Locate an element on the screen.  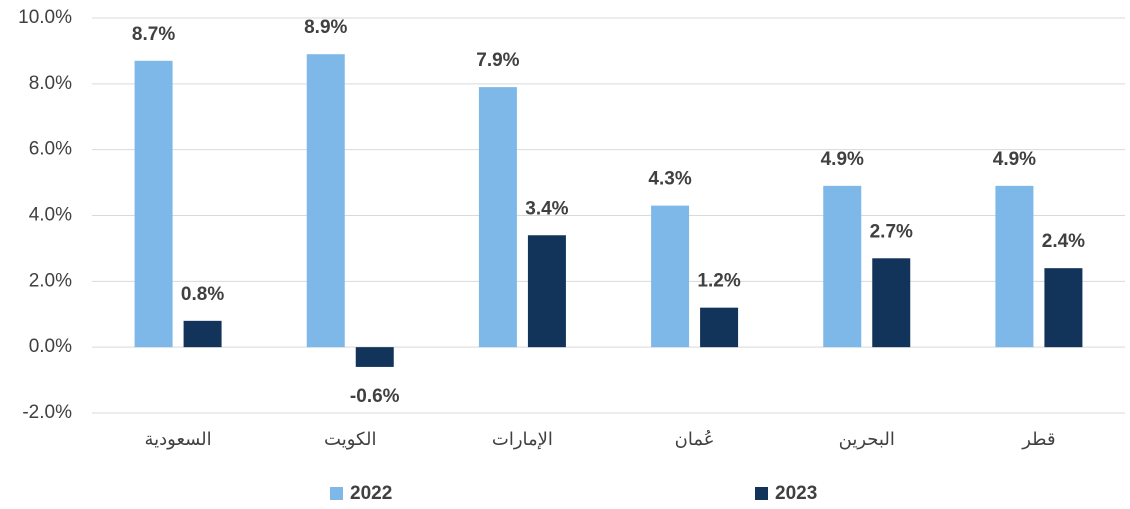
y-tick-label: 10.0% is located at coordinates (45, 17).